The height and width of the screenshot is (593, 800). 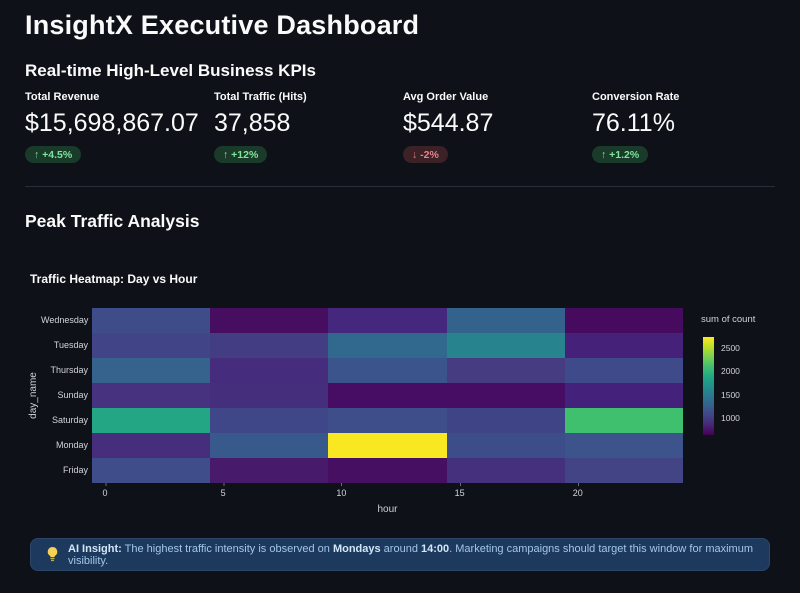 What do you see at coordinates (105, 490) in the screenshot?
I see `x-axis-tick-label: 0` at bounding box center [105, 490].